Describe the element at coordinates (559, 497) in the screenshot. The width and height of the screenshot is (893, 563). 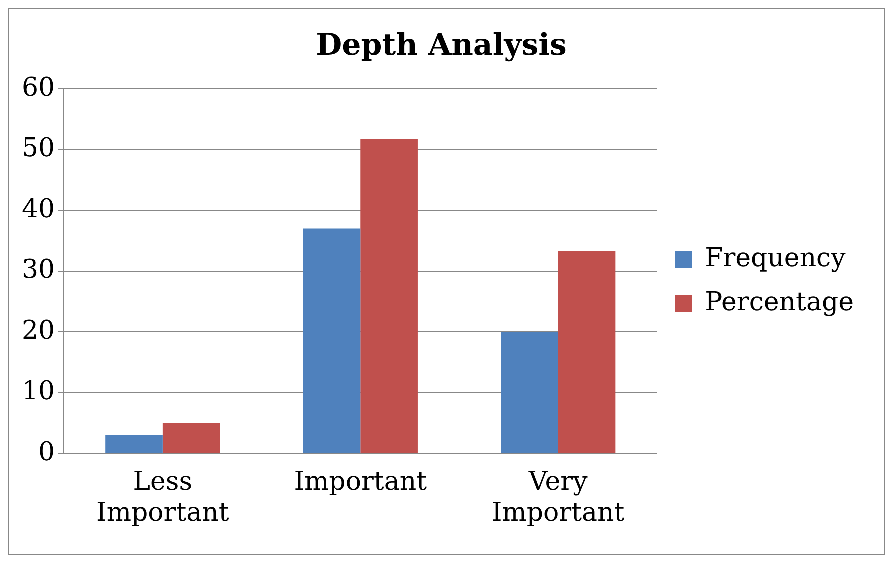
I see `x-tick-label: Very Important` at that location.